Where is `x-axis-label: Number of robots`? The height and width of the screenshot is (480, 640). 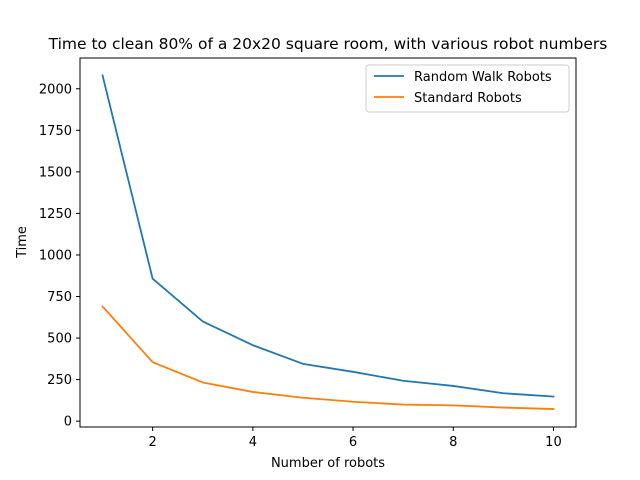 x-axis-label: Number of robots is located at coordinates (328, 463).